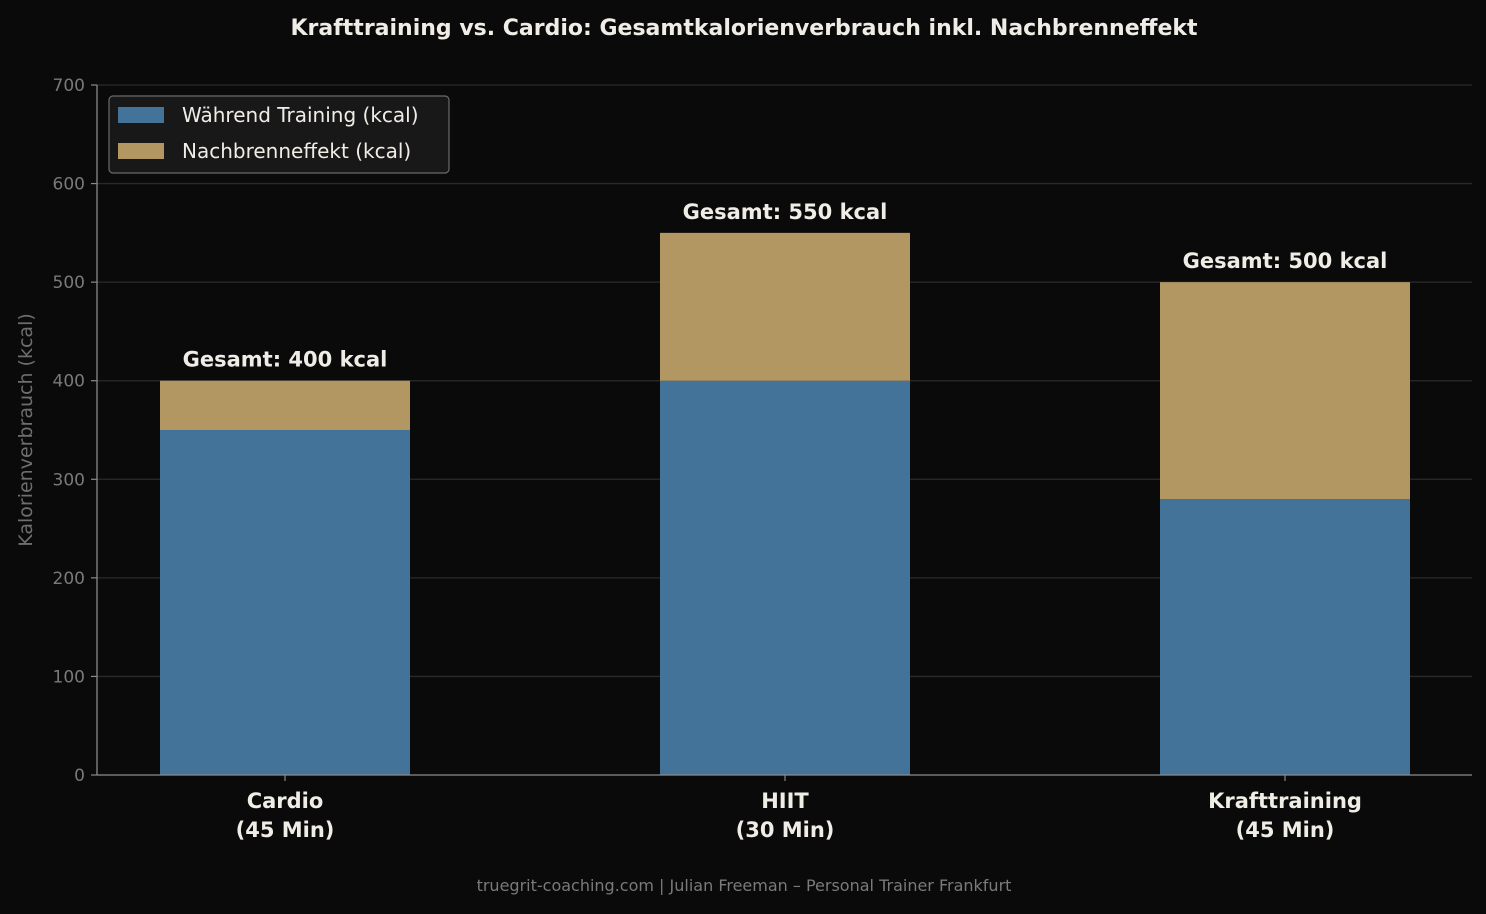 Image resolution: width=1486 pixels, height=914 pixels. What do you see at coordinates (69, 677) in the screenshot?
I see `y-tick-label: 100` at bounding box center [69, 677].